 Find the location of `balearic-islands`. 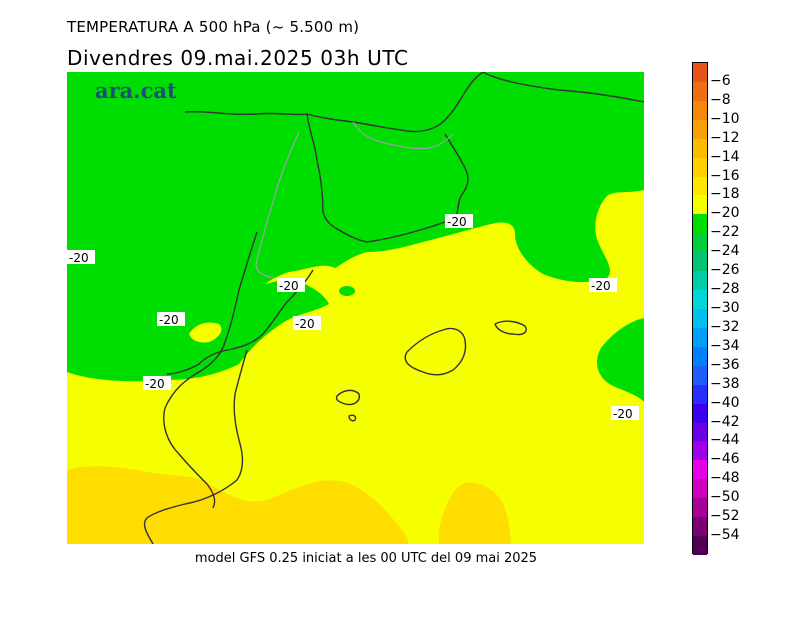

balearic-islands is located at coordinates (431, 371).